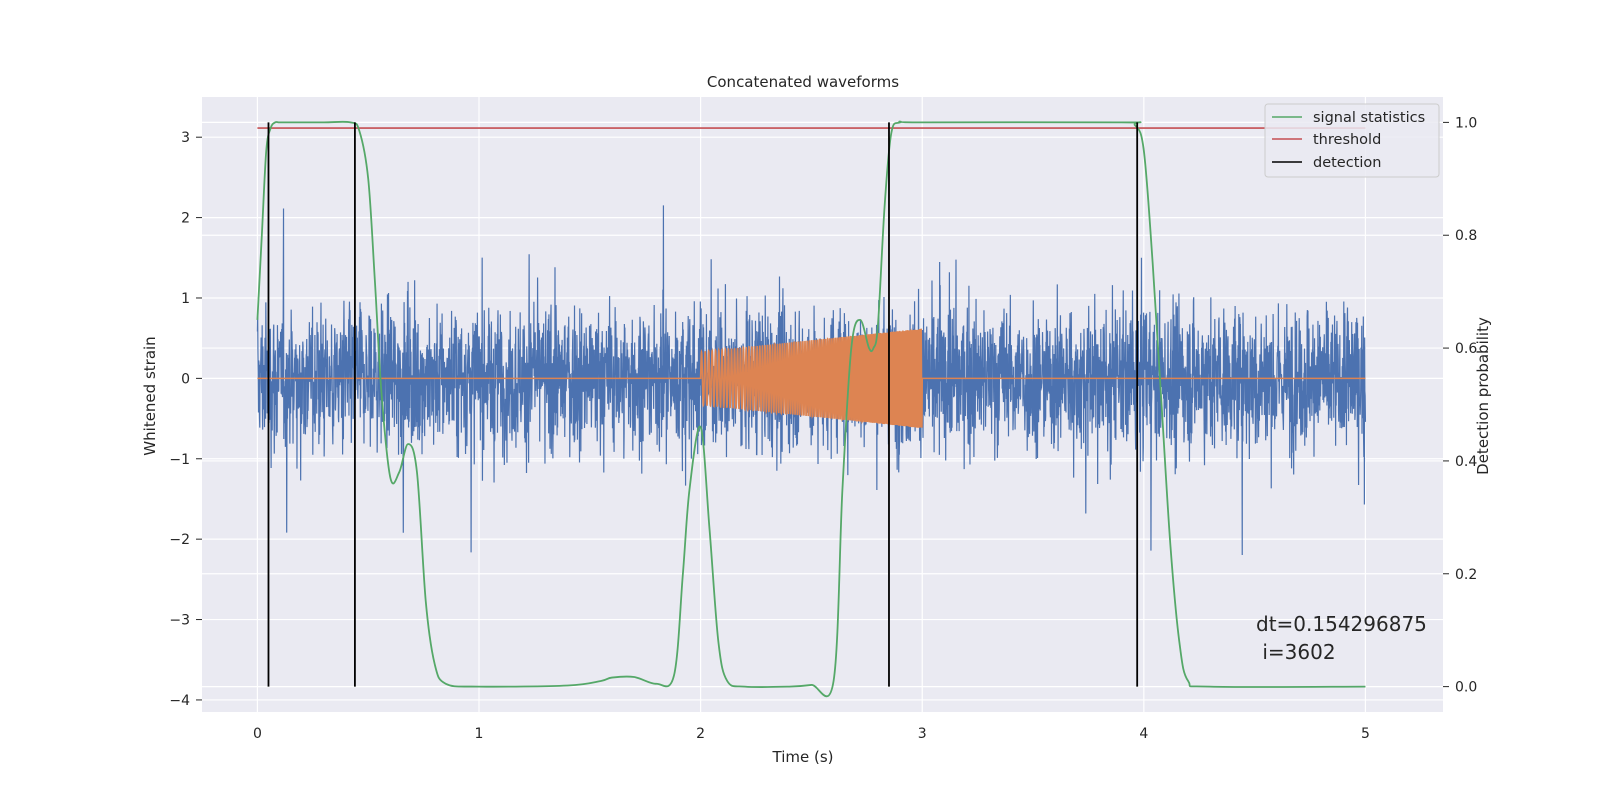 This screenshot has width=1600, height=800. Describe the element at coordinates (811, 378) in the screenshot. I see `series-template-line` at that location.